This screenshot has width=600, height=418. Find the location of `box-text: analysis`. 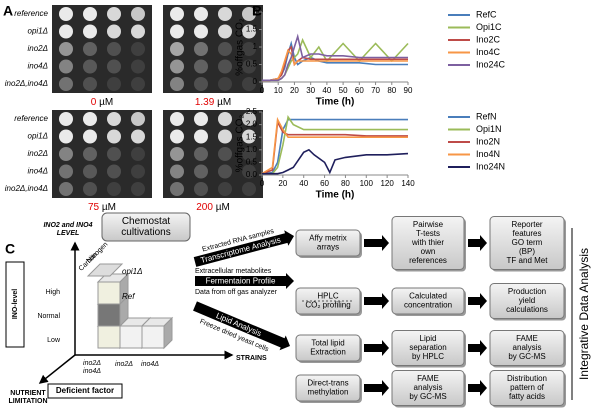

box-text: analysis is located at coordinates (428, 387).